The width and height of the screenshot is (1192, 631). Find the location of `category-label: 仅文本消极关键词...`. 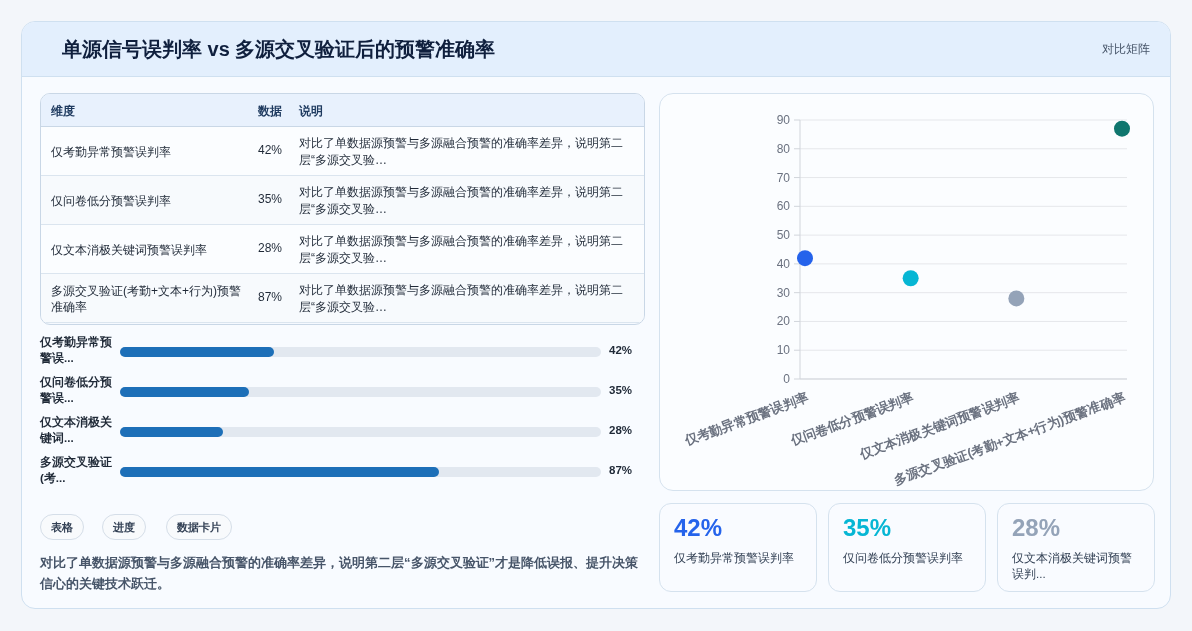

category-label: 仅文本消极关键词... is located at coordinates (76, 430).